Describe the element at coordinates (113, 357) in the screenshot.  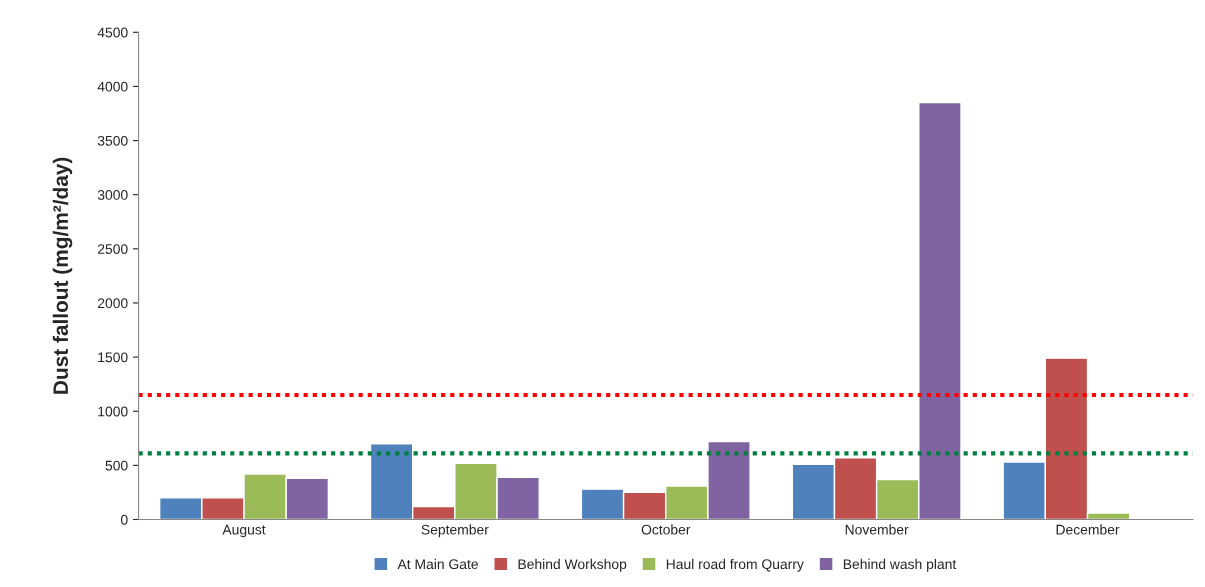
I see `y-tick-label: 1500` at that location.